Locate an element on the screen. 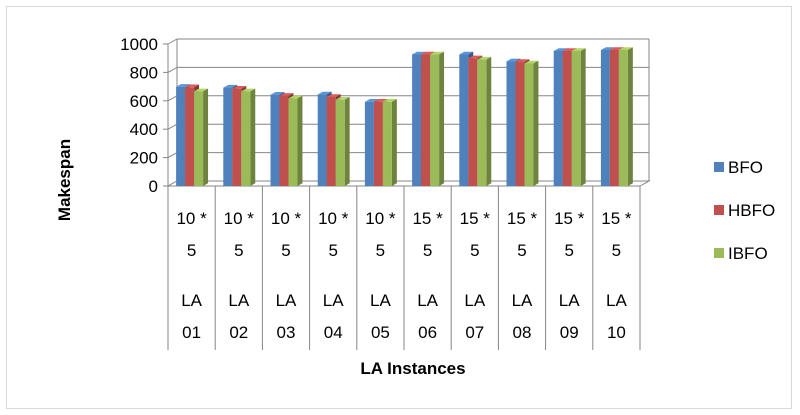  legend: BFO HBFO IBFO is located at coordinates (744, 210).